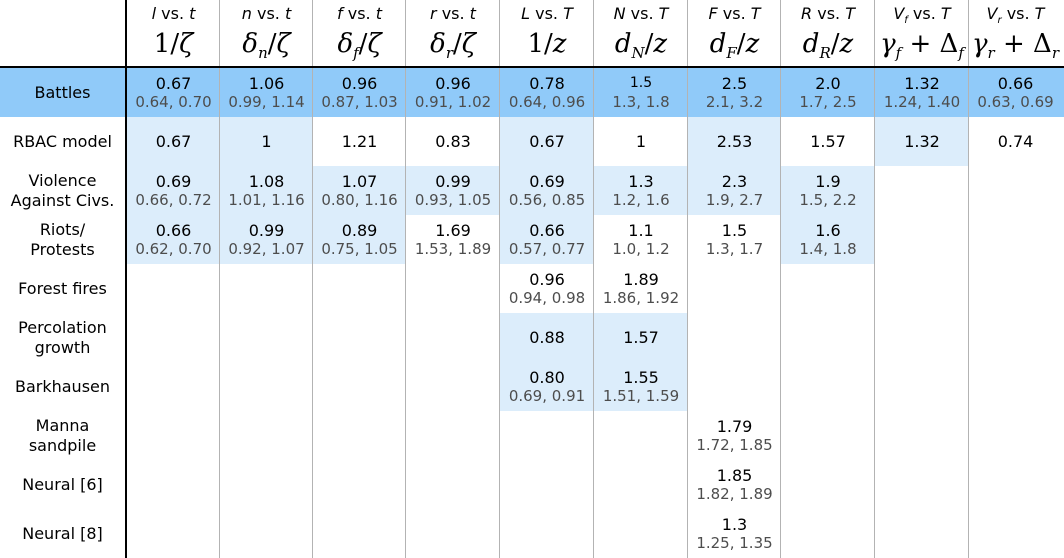  I want to click on cell-value: 0.88, so click(547, 337).